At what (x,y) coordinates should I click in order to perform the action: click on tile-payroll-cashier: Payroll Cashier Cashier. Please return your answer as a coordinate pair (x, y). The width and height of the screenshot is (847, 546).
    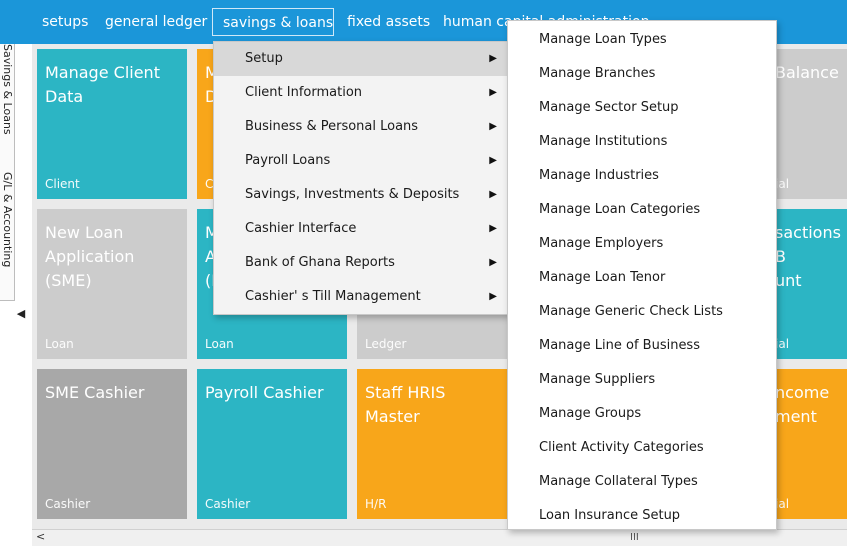
    Looking at the image, I should click on (272, 444).